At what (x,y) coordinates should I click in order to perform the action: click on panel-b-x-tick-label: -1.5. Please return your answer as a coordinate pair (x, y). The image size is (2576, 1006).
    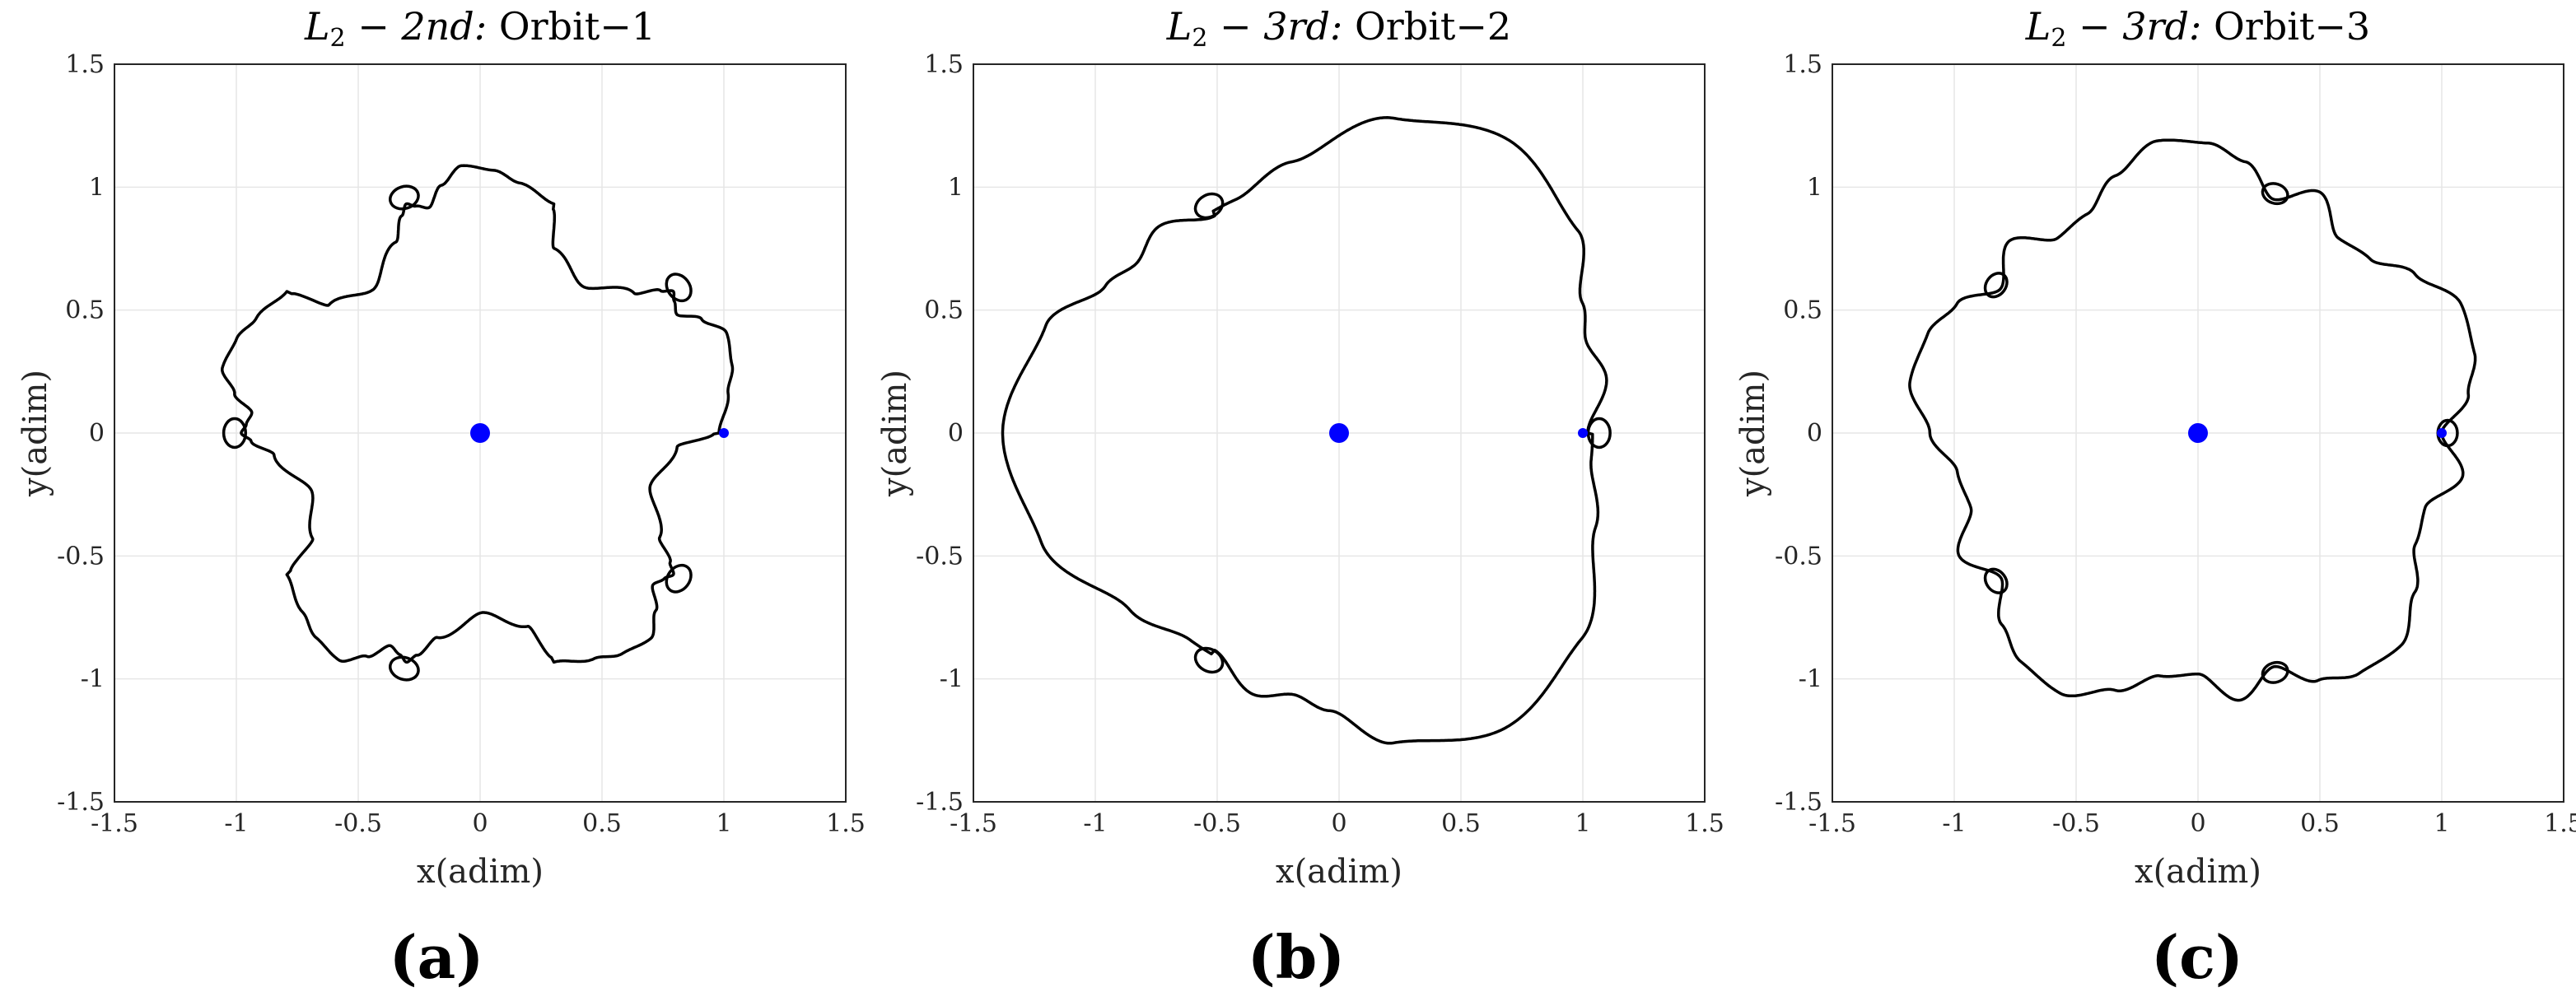
    Looking at the image, I should click on (973, 823).